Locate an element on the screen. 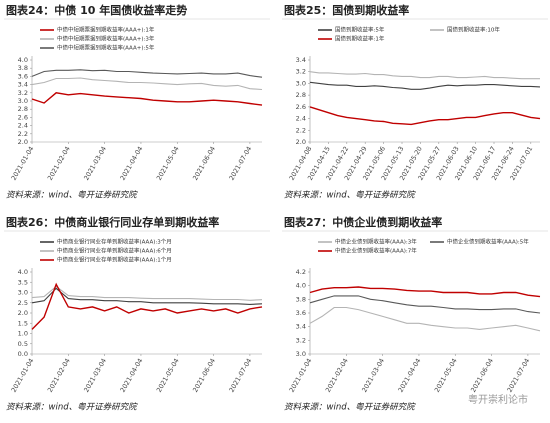 The height and width of the screenshot is (423, 550). legend-label: 中债商业银行同业存单到期收益率(AAA):3个月 is located at coordinates (114, 242).